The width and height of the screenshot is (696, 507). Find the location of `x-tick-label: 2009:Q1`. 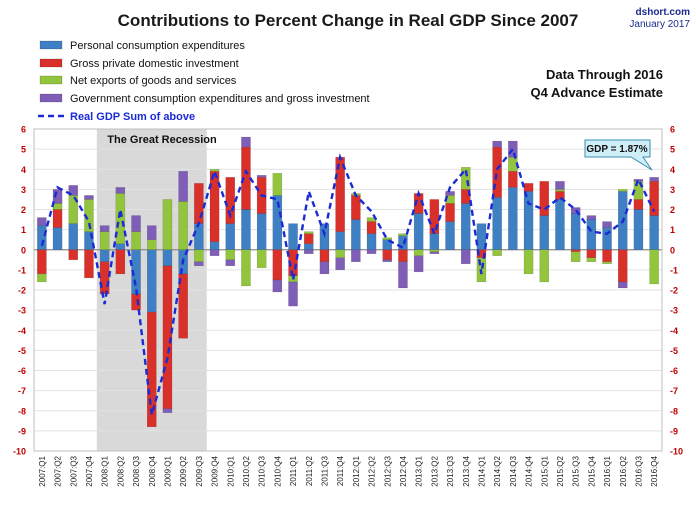

x-tick-label: 2009:Q1 is located at coordinates (167, 470).